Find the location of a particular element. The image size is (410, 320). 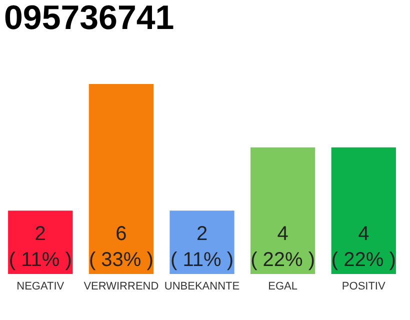

x-tick-label: EGAL is located at coordinates (283, 286).